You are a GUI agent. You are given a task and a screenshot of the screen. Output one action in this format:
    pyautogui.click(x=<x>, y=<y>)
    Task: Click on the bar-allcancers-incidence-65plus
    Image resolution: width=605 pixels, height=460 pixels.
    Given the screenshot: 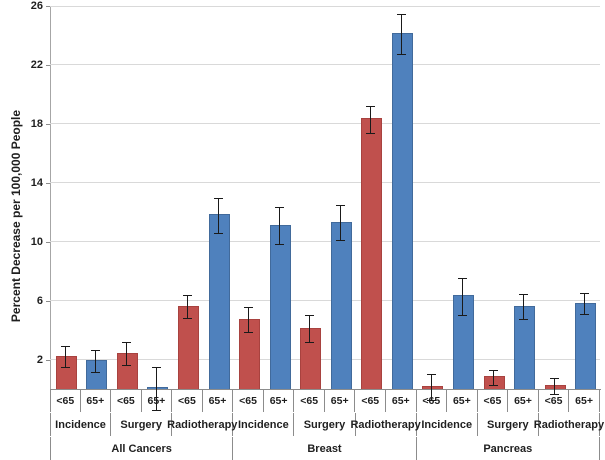 What is the action you would take?
    pyautogui.click(x=97, y=374)
    